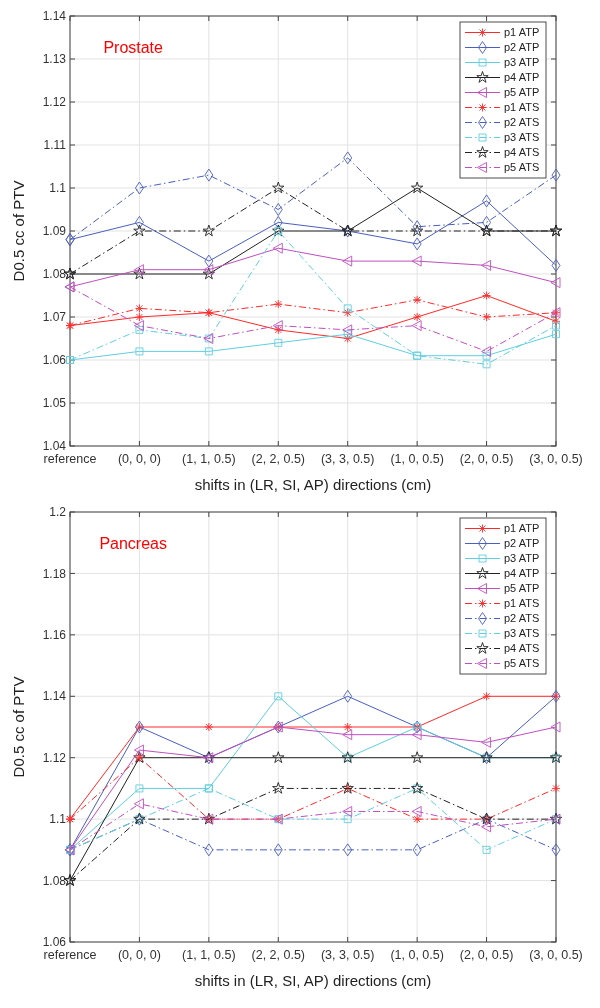  I want to click on y-tick-label: 1.1, so click(58, 819).